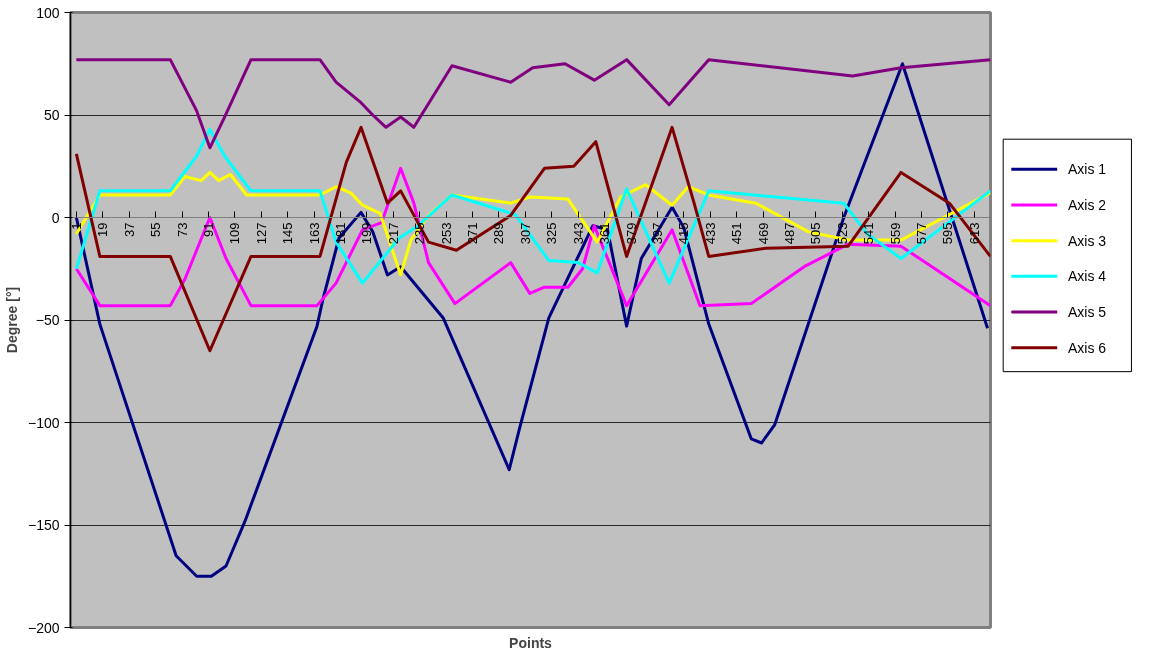 The image size is (1152, 668). Describe the element at coordinates (43, 627) in the screenshot. I see `y-tick-label: −200` at that location.